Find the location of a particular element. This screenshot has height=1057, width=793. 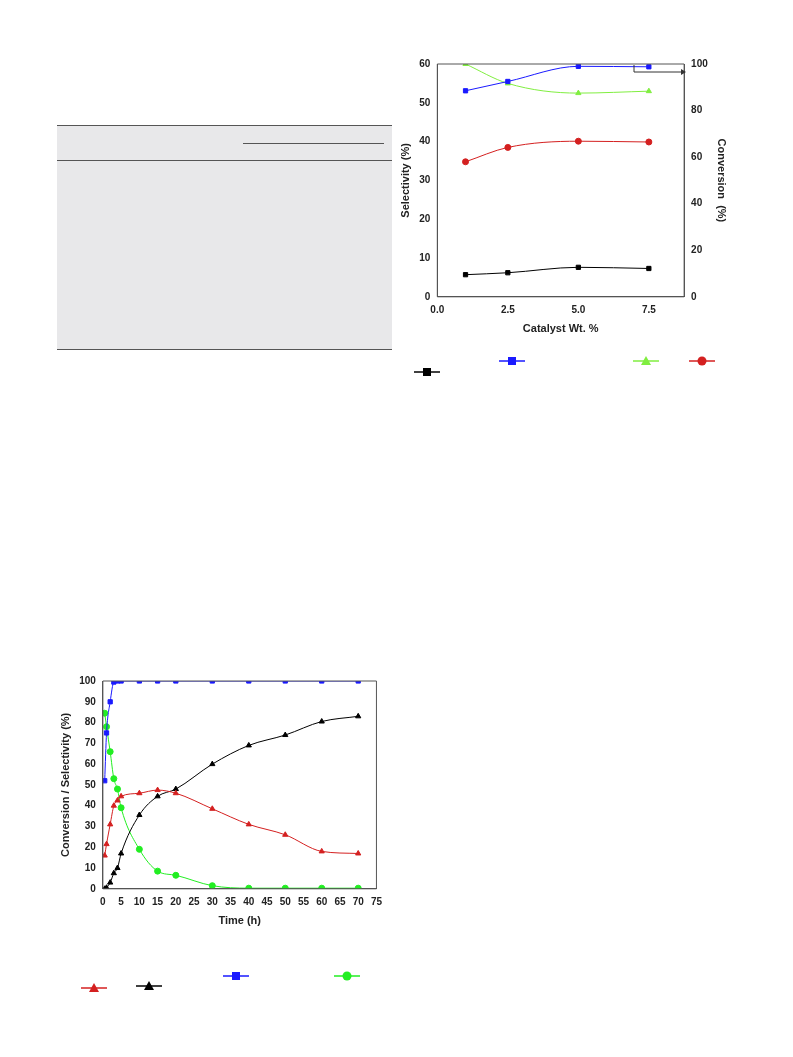

y2-tick-label: 20 is located at coordinates (697, 249).